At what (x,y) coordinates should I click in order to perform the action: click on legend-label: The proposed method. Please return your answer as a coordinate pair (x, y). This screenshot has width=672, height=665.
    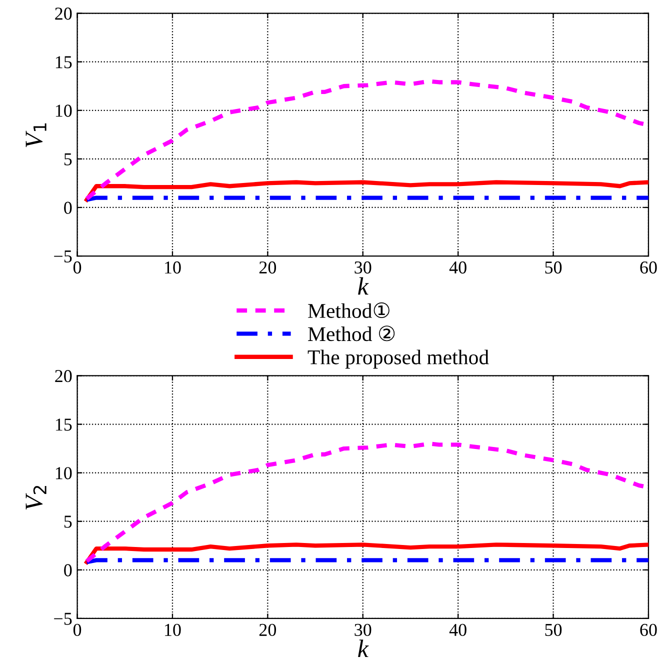
    Looking at the image, I should click on (398, 359).